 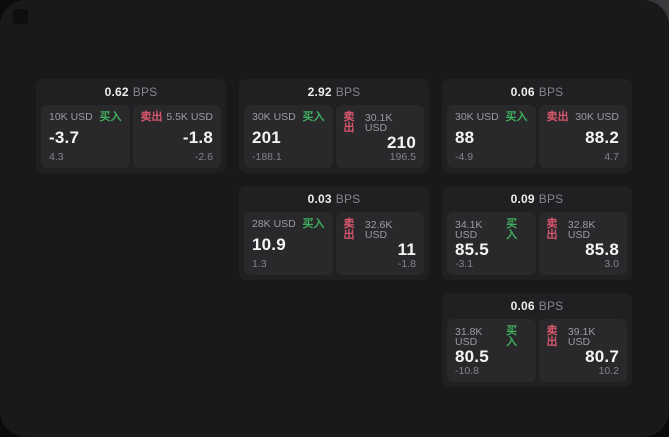 I want to click on sell-panel: 卖出 5.5K USD -1.8 -2.6, so click(x=176, y=136).